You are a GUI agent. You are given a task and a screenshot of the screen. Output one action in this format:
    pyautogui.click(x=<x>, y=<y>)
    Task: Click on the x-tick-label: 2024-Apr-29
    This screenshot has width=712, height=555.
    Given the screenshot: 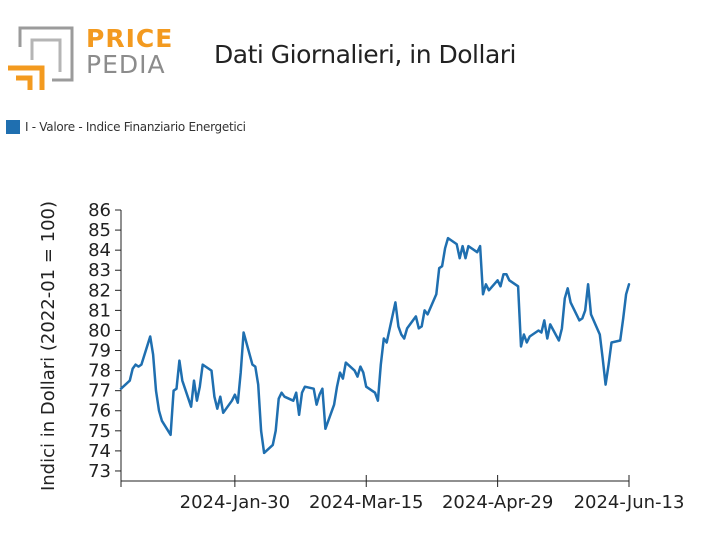 What is the action you would take?
    pyautogui.click(x=497, y=502)
    